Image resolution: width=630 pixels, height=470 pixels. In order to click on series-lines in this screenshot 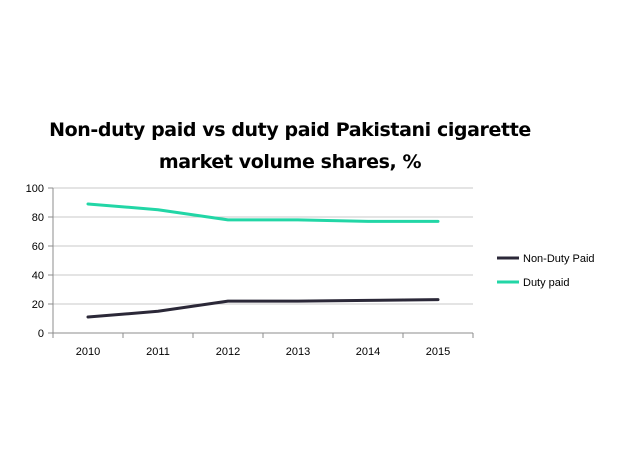, I will do `click(263, 260)`.